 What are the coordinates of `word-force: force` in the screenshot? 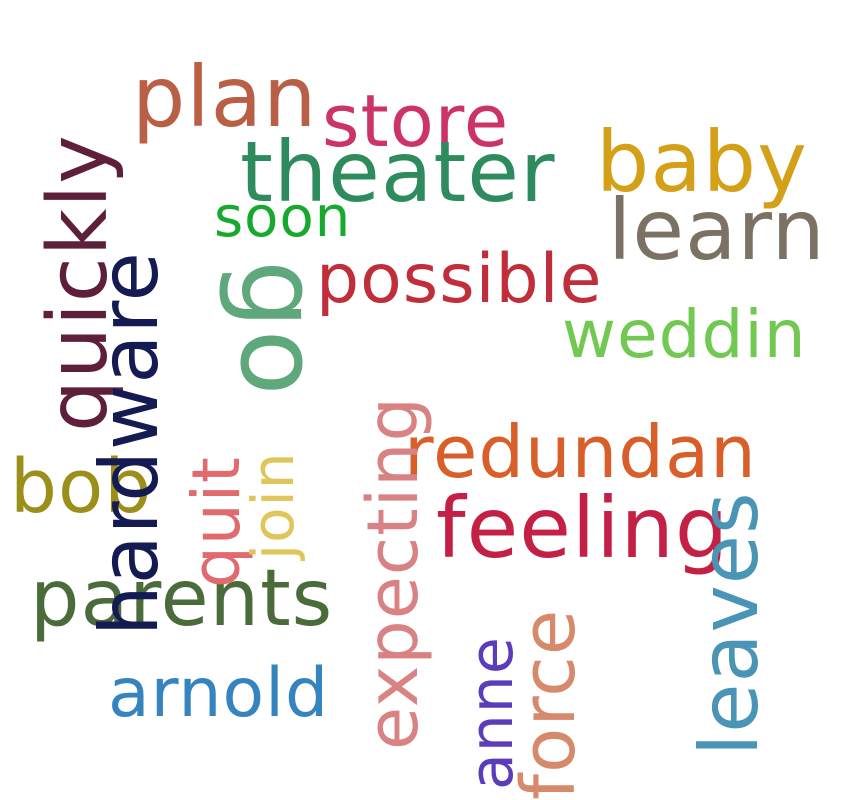 It's located at (549, 704).